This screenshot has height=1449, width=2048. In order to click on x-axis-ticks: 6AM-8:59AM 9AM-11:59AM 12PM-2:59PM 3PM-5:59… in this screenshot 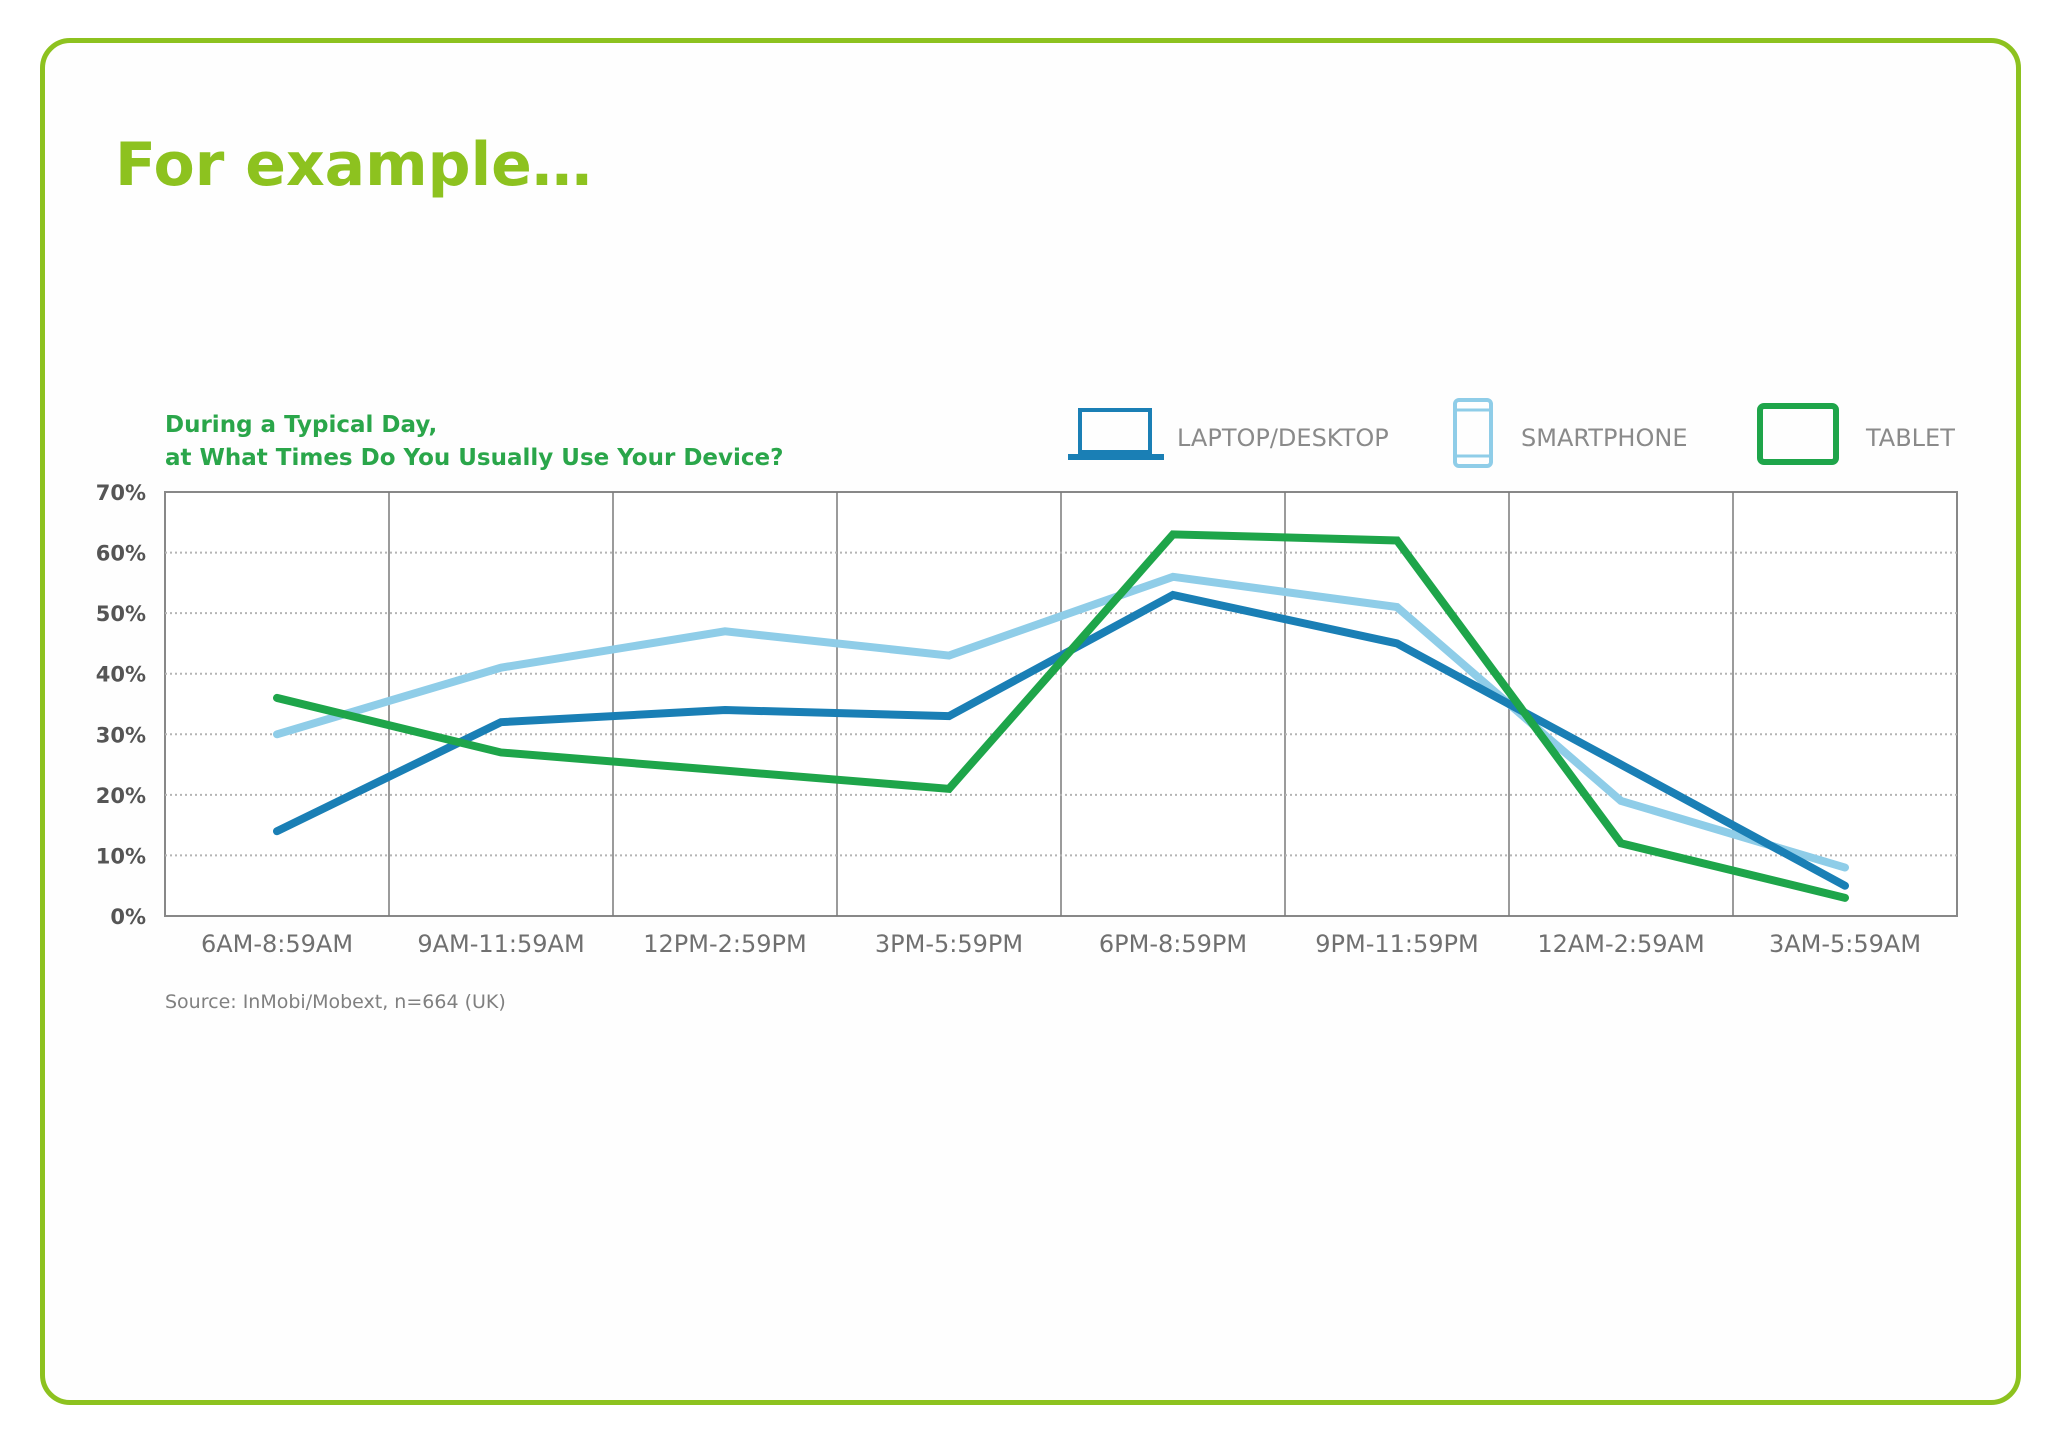, I will do `click(1061, 944)`.